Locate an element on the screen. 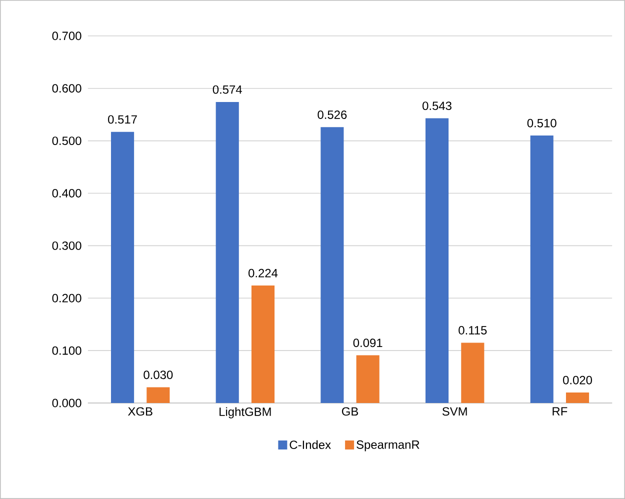  data-label: 0.517 is located at coordinates (122, 119).